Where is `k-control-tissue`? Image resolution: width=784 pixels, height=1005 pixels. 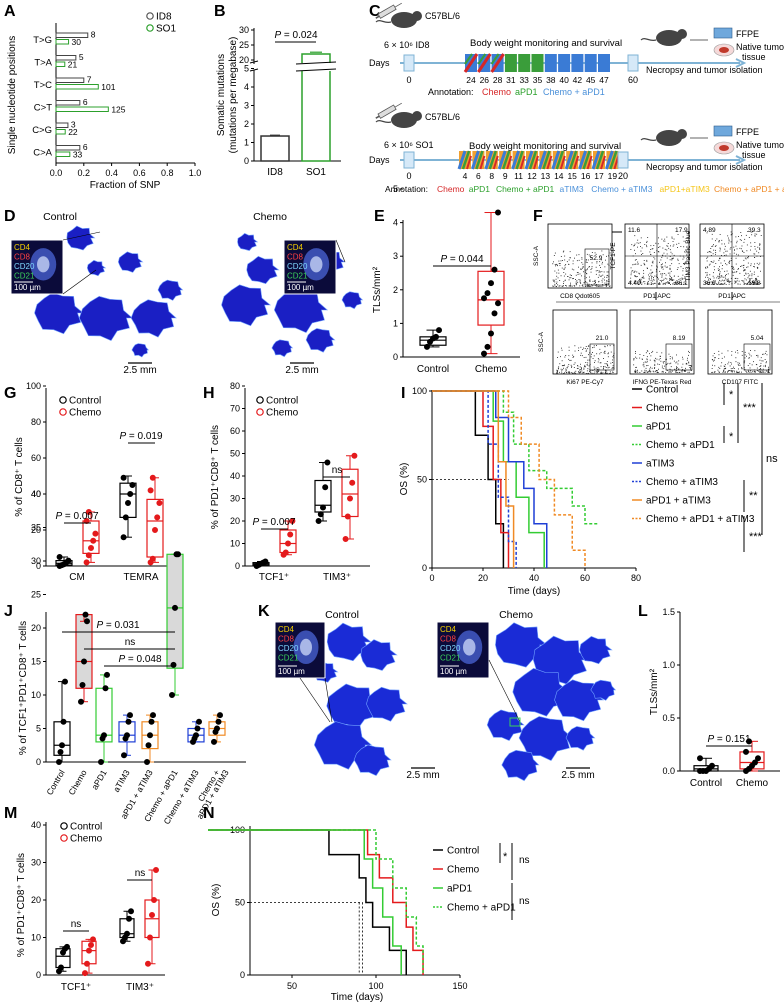
k-control-tissue is located at coordinates (372, 760).